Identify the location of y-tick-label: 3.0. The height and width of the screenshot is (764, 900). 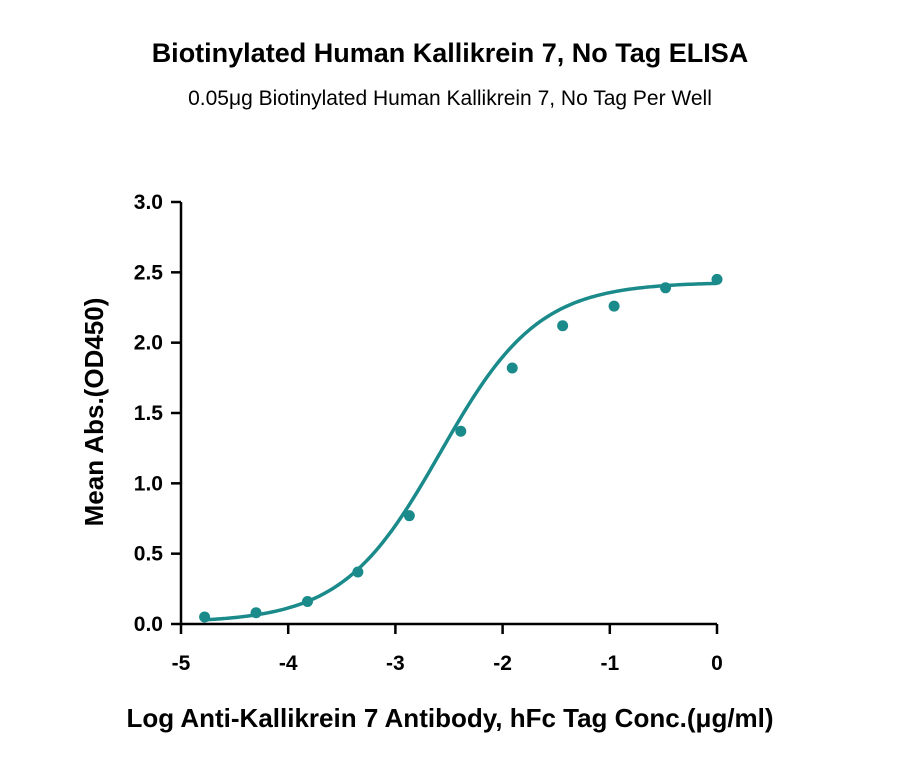
(148, 202).